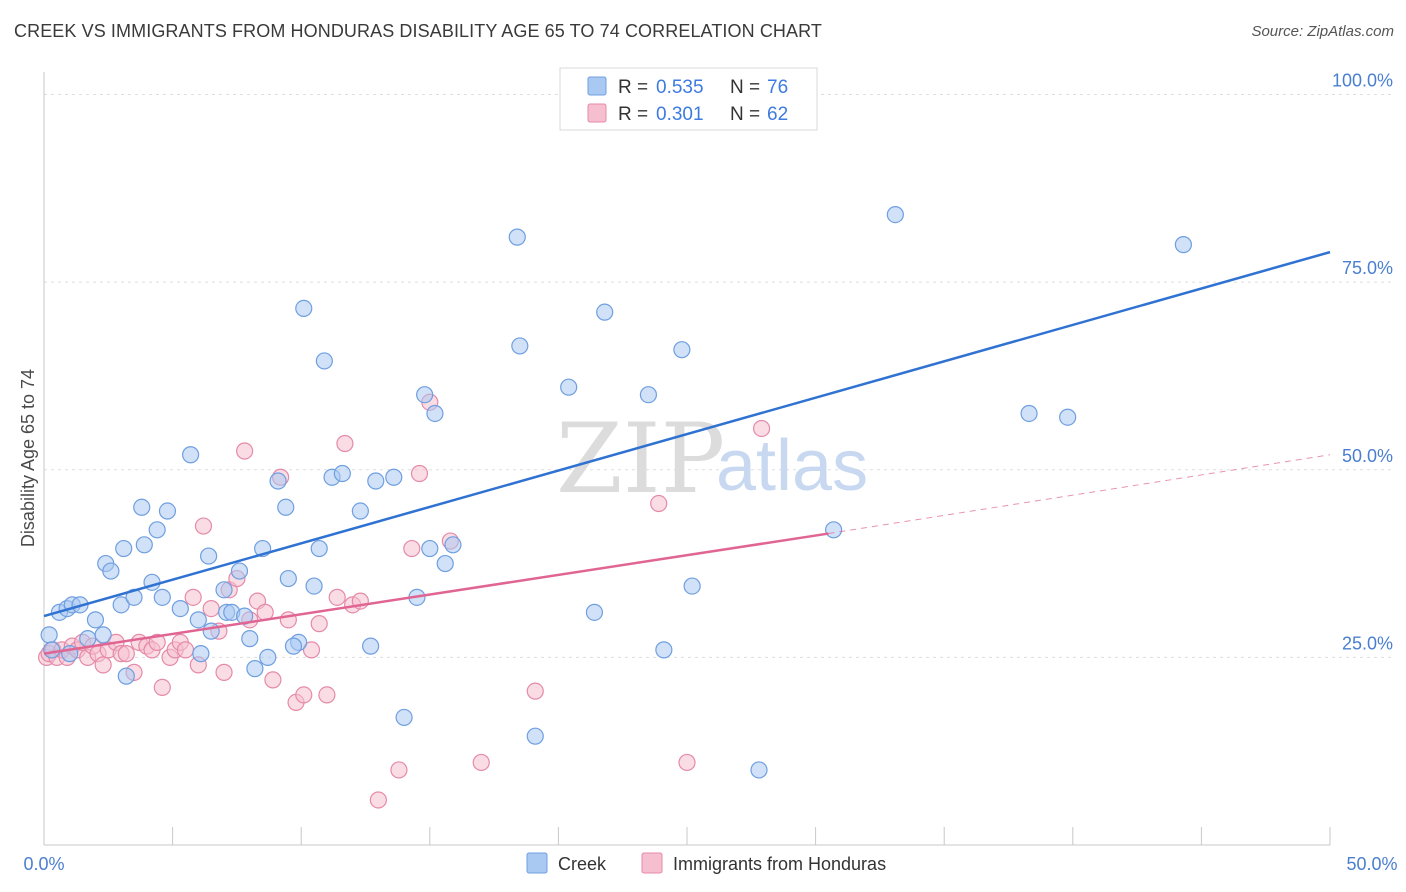 This screenshot has width=1406, height=892. Describe the element at coordinates (680, 114) in the screenshot. I see `legend-r-value-honduras: 0.301` at that location.